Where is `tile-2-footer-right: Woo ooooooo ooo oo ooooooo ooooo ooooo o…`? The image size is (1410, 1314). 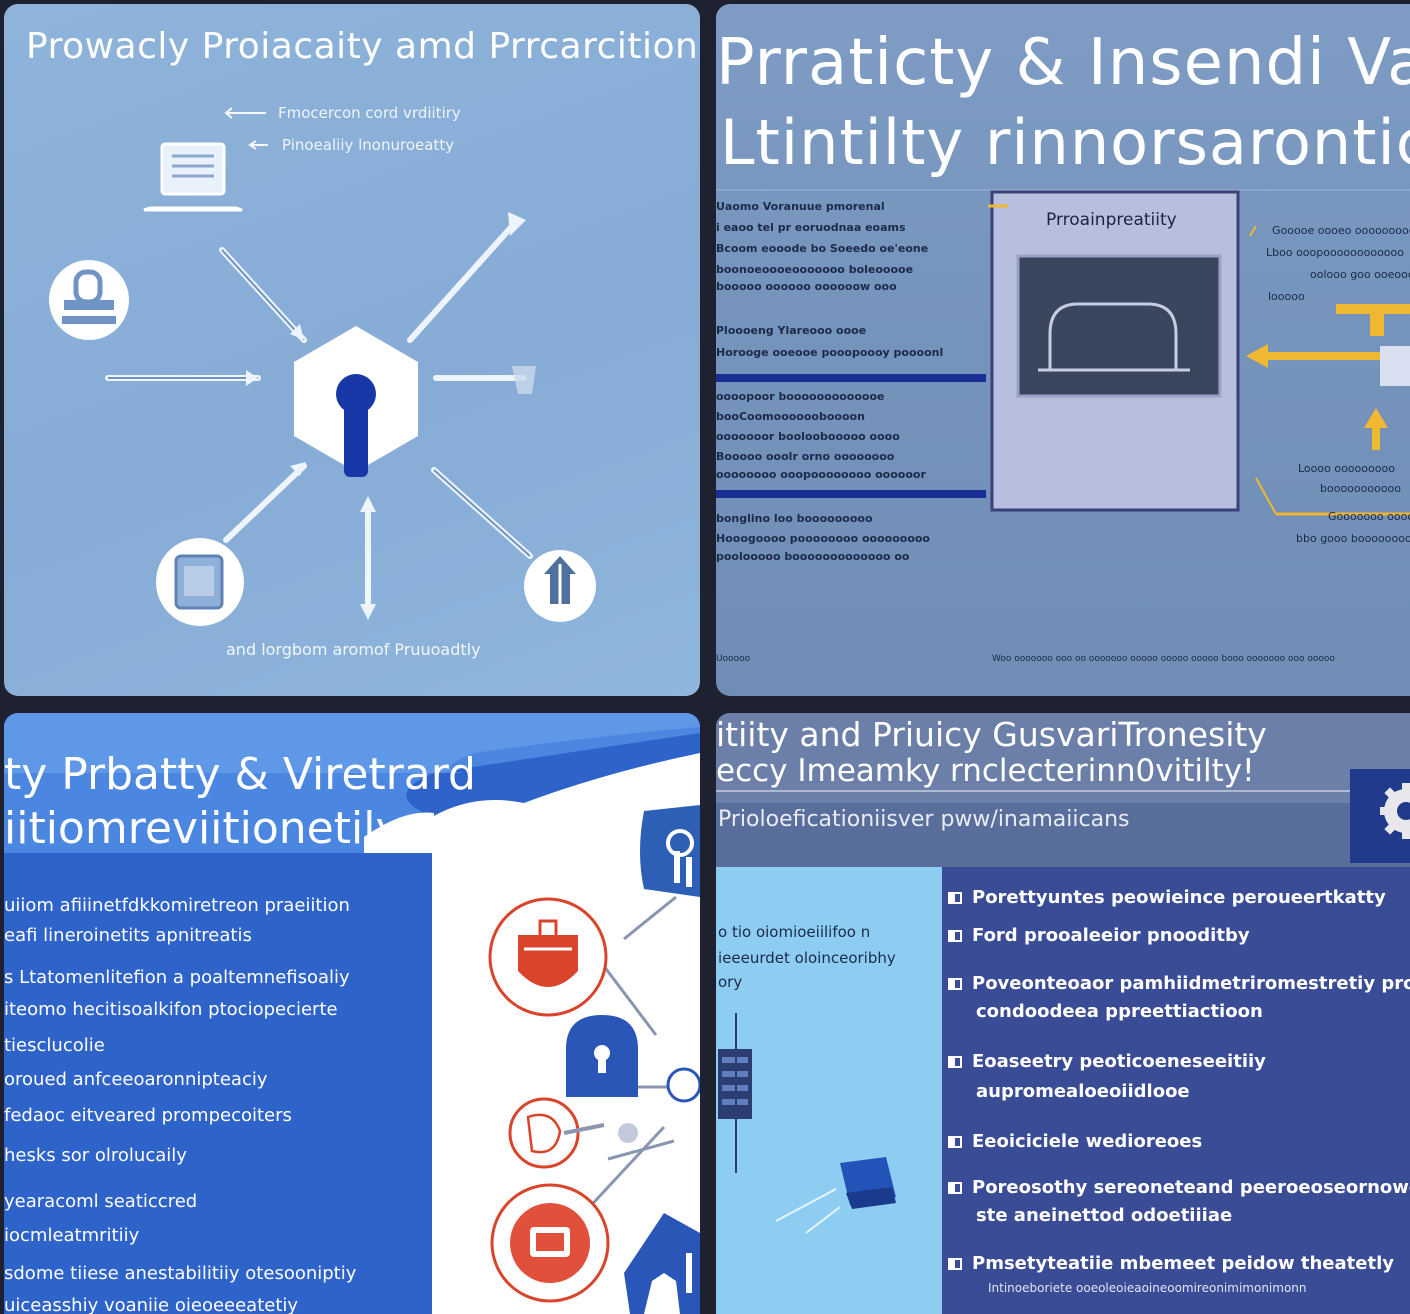
tile-2-footer-right: Woo ooooooo ooo oo ooooooo ooooo ooooo o… is located at coordinates (1163, 659).